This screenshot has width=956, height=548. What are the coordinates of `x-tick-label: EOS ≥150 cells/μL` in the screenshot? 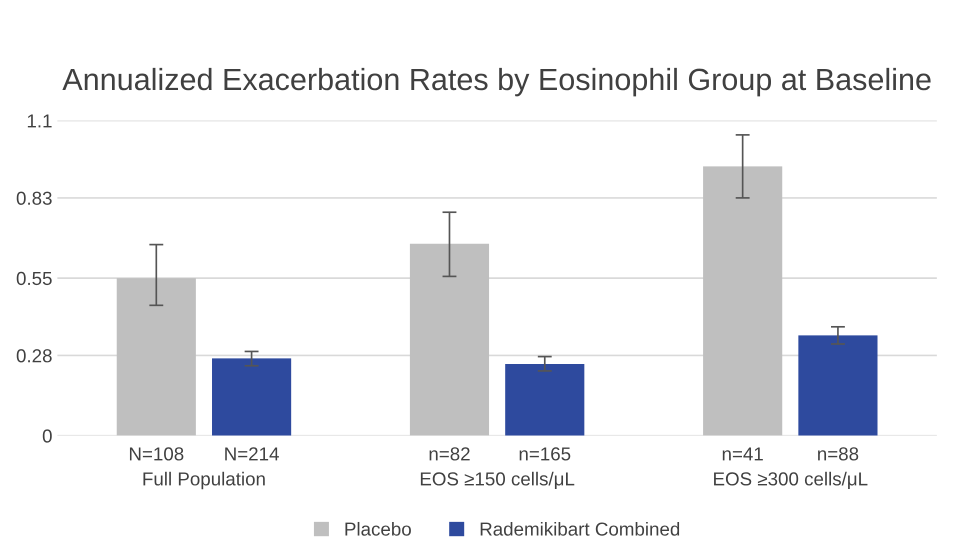 It's located at (497, 480).